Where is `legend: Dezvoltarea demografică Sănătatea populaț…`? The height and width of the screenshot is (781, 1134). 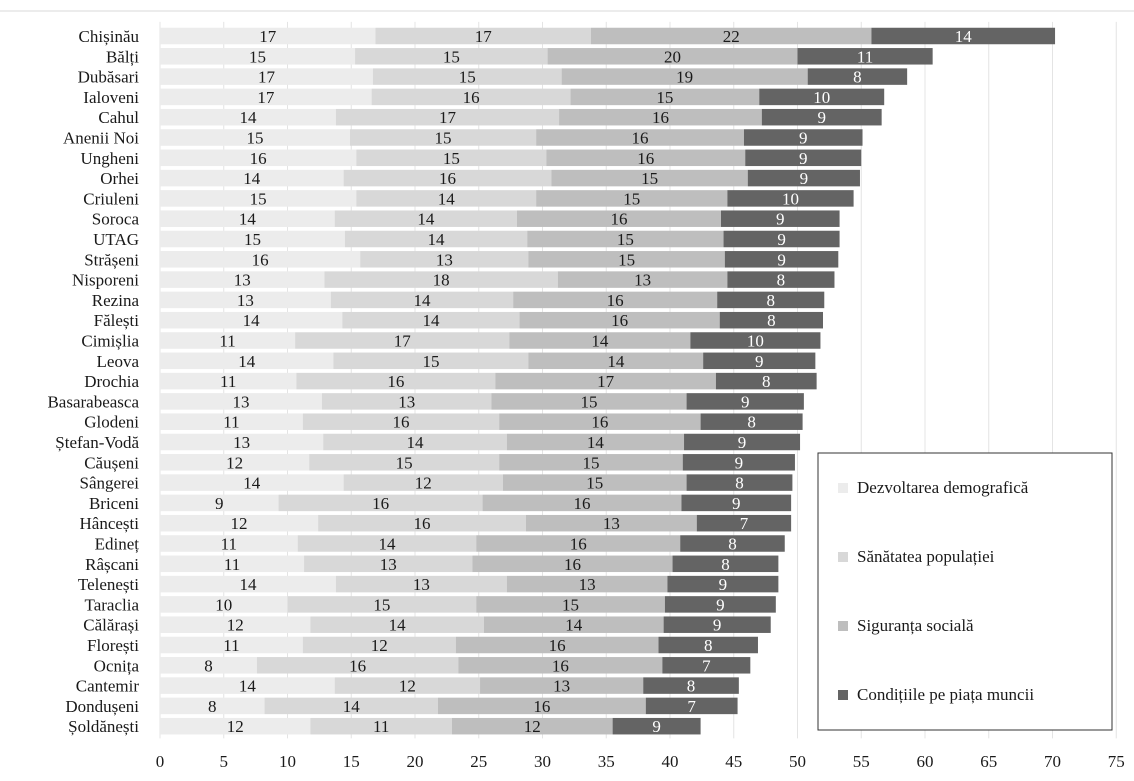
legend: Dezvoltarea demografică Sănătatea populaț… is located at coordinates (965, 591).